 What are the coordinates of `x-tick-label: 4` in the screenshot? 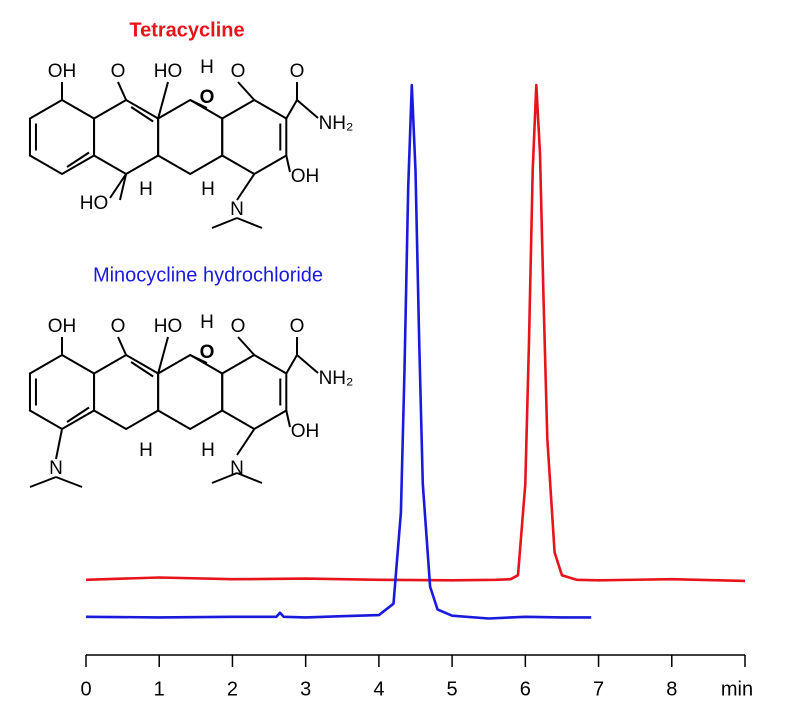 It's located at (378, 689).